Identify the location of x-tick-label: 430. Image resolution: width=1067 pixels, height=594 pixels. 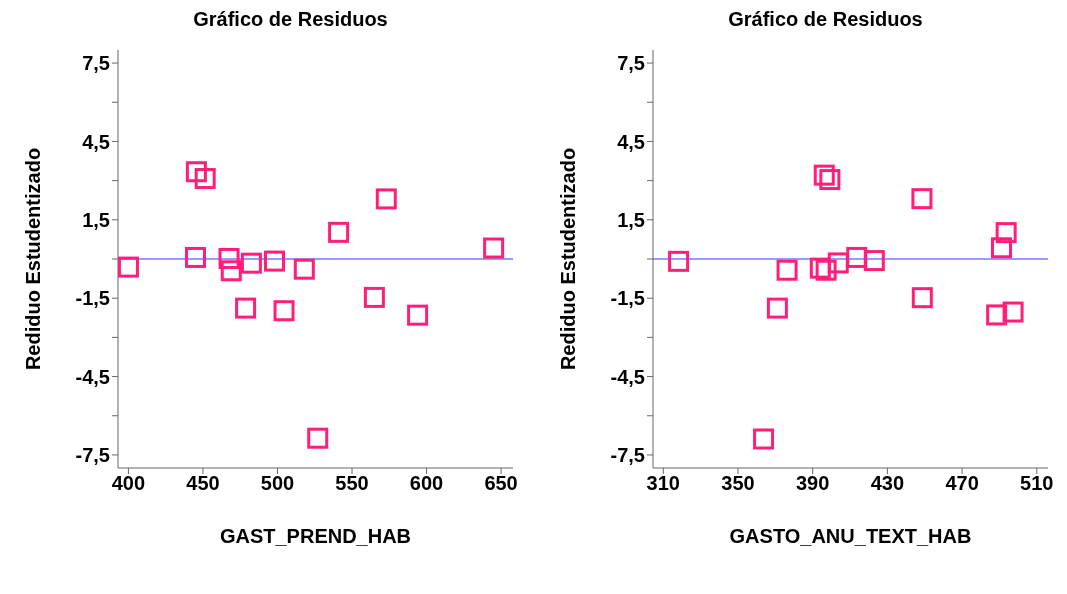
(887, 483).